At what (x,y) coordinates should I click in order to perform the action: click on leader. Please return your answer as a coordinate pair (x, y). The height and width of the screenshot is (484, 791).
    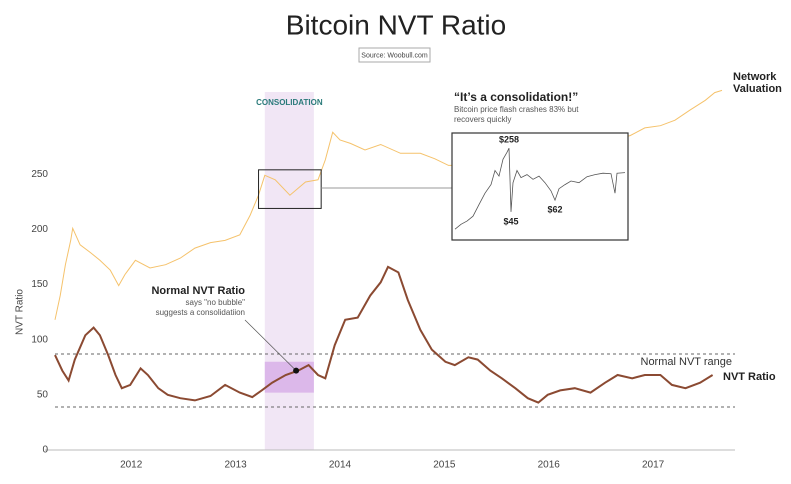
    Looking at the image, I should click on (270, 345).